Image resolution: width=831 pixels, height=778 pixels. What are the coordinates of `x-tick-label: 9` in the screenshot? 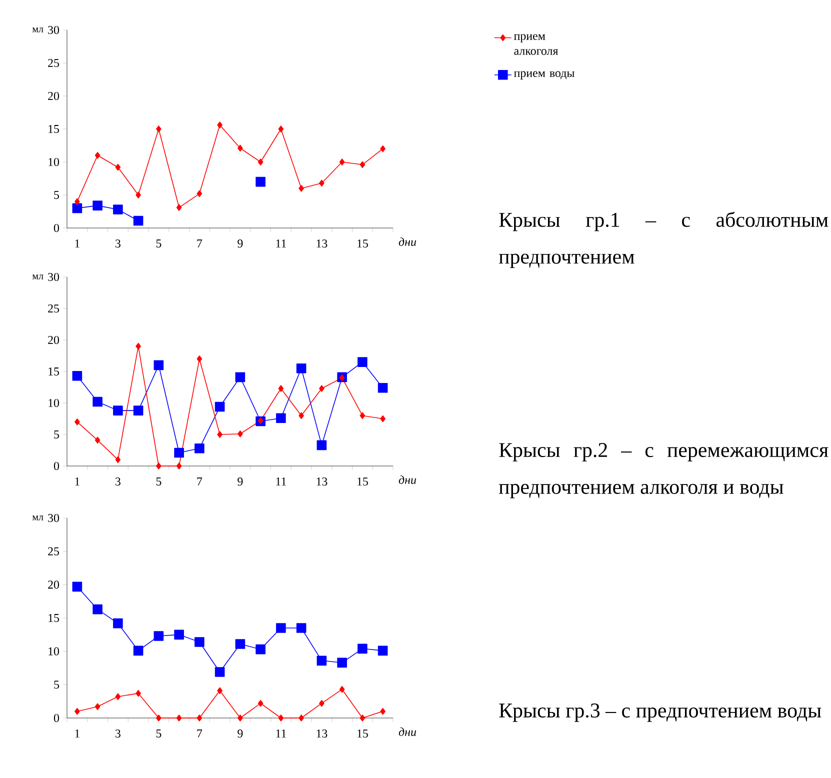 It's located at (240, 734).